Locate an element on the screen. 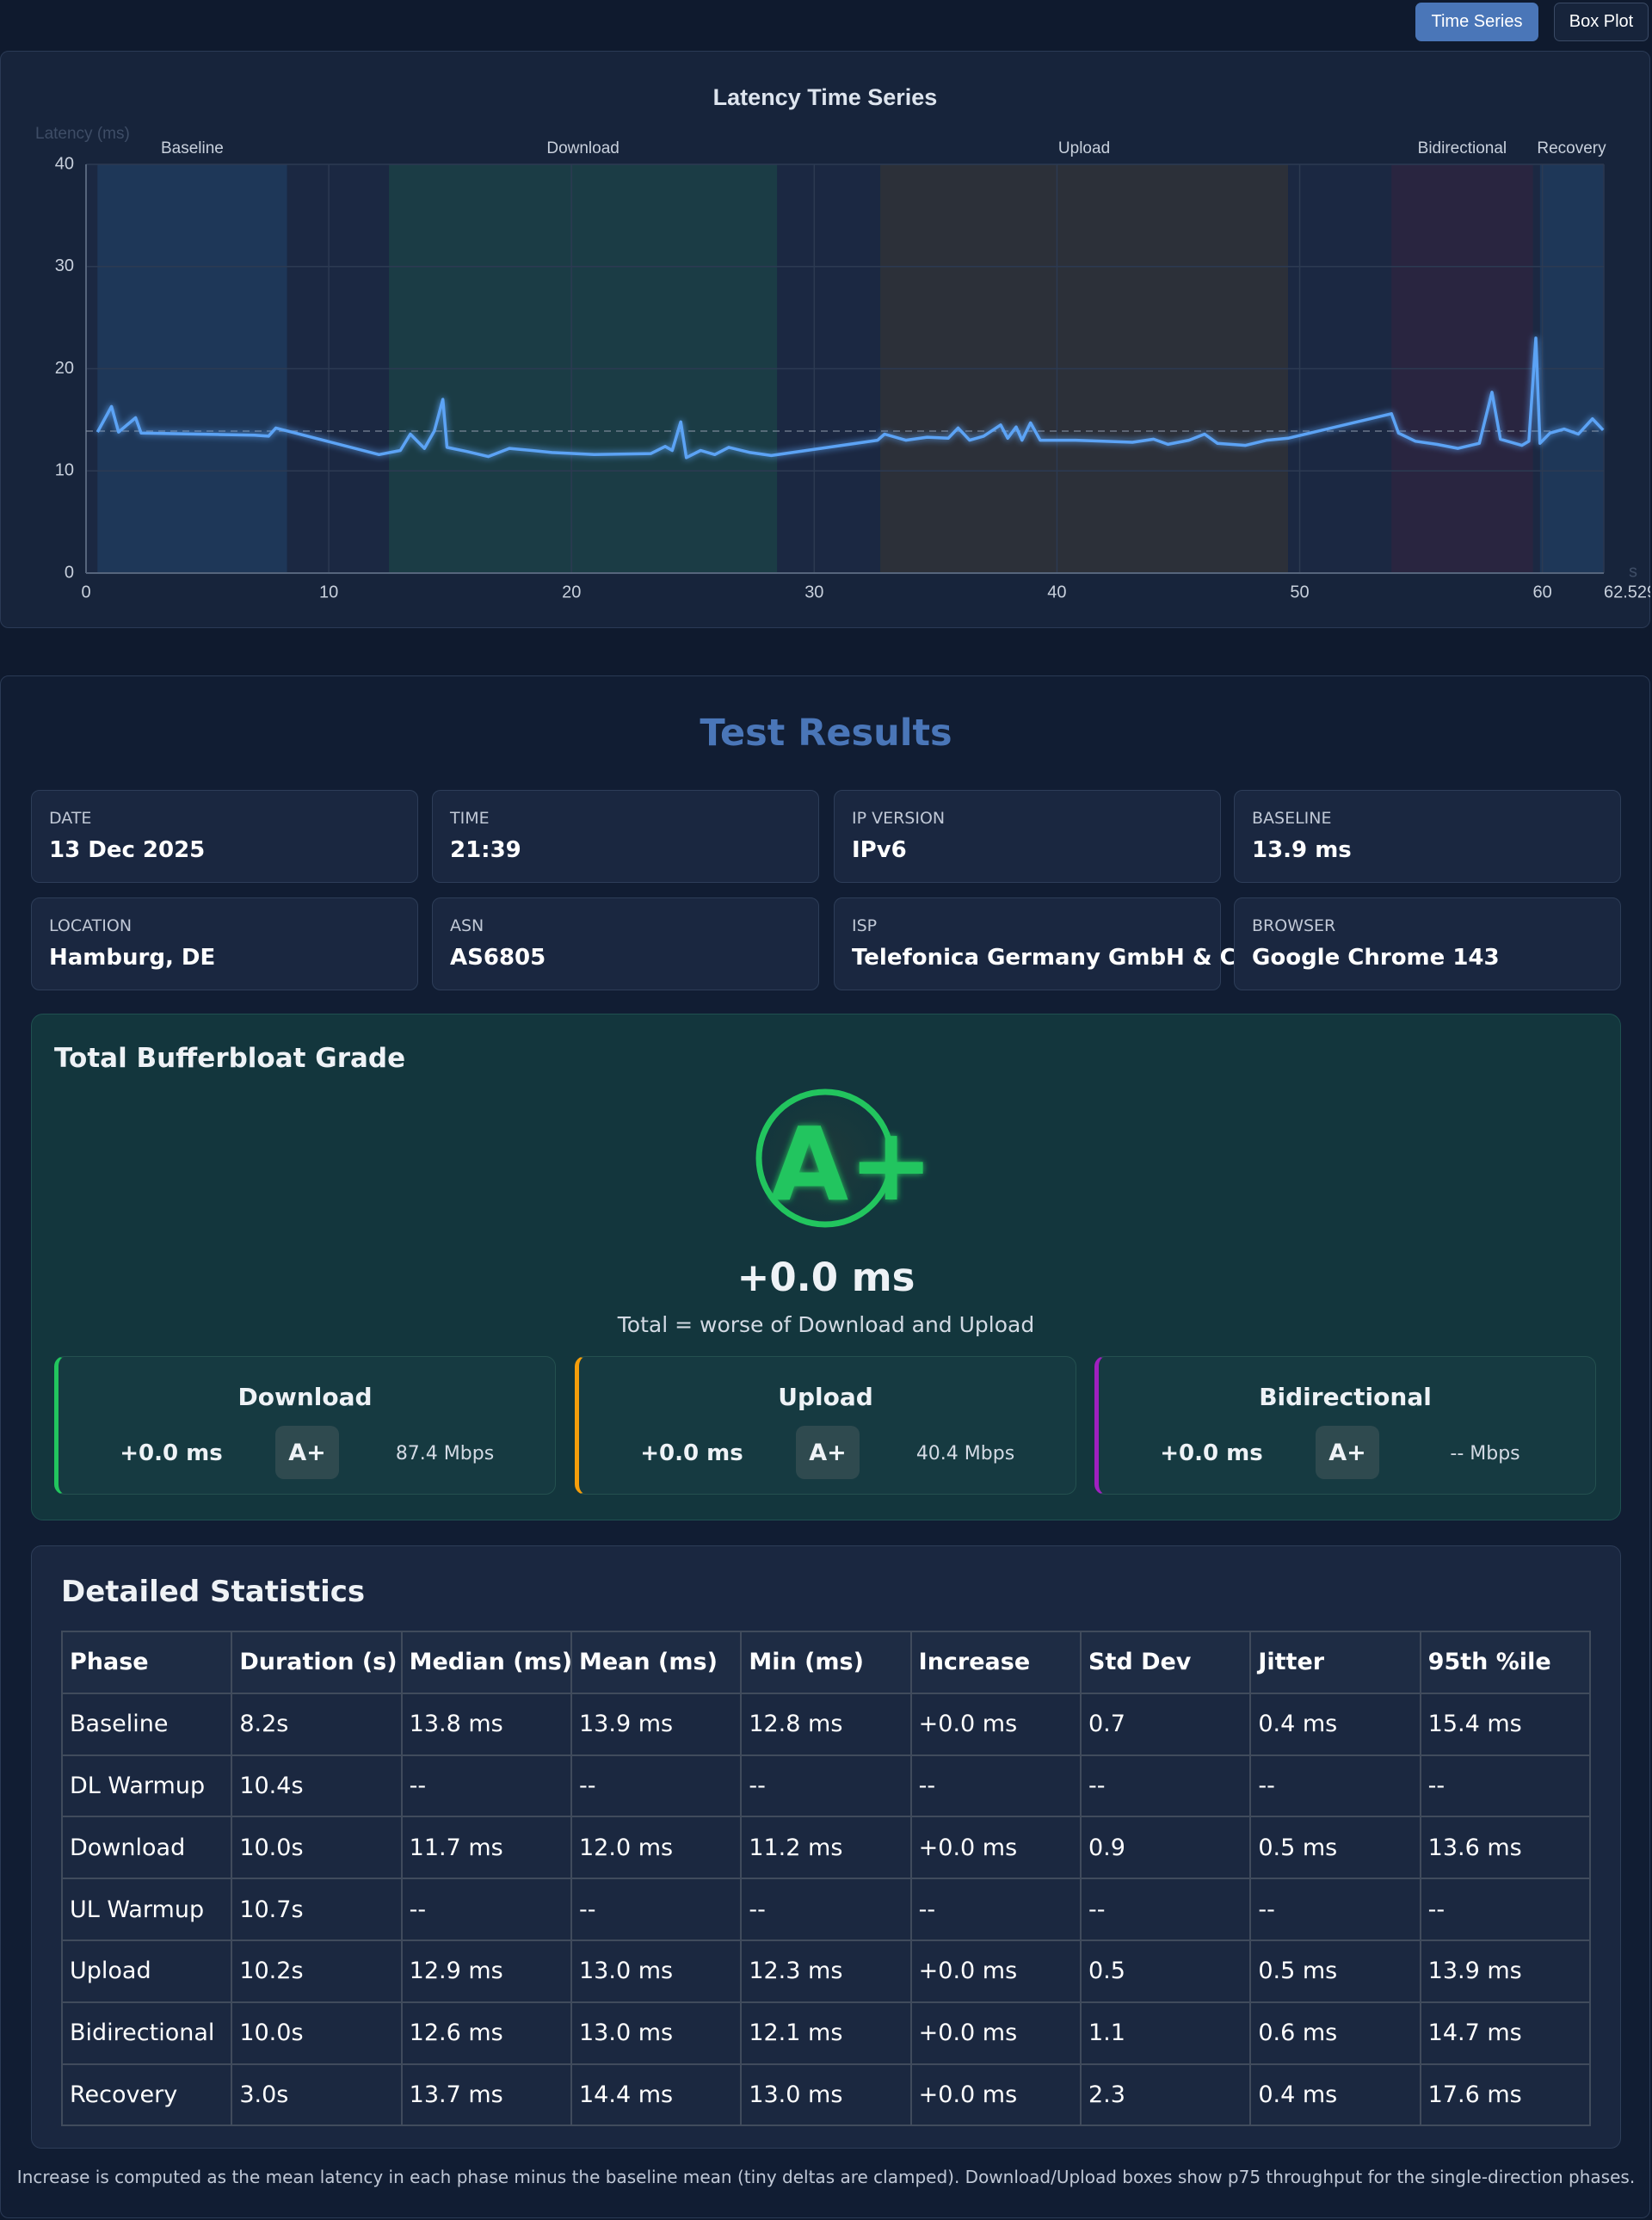 The image size is (1652, 2220). phase-label: Upload is located at coordinates (1084, 148).